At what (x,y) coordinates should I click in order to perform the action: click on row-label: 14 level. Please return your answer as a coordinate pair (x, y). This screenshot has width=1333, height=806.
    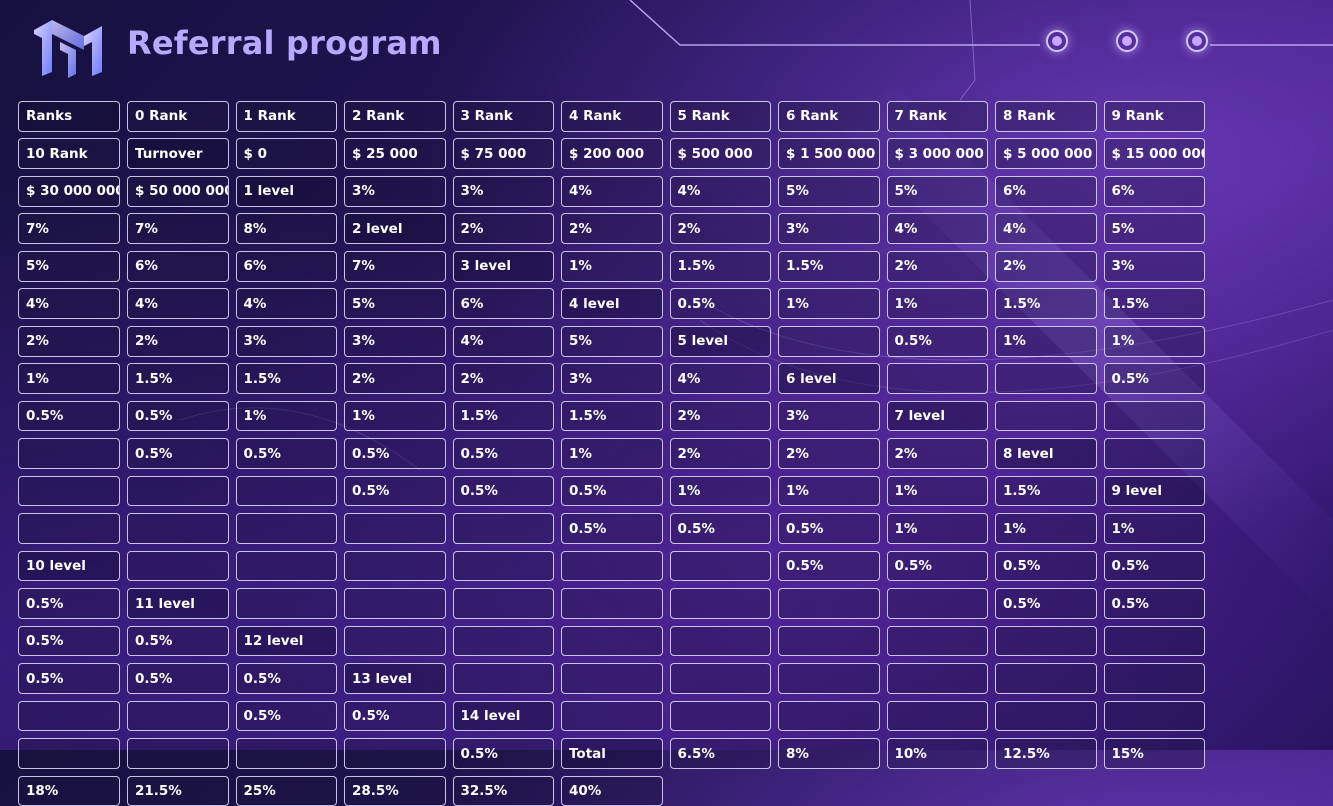
    Looking at the image, I should click on (503, 716).